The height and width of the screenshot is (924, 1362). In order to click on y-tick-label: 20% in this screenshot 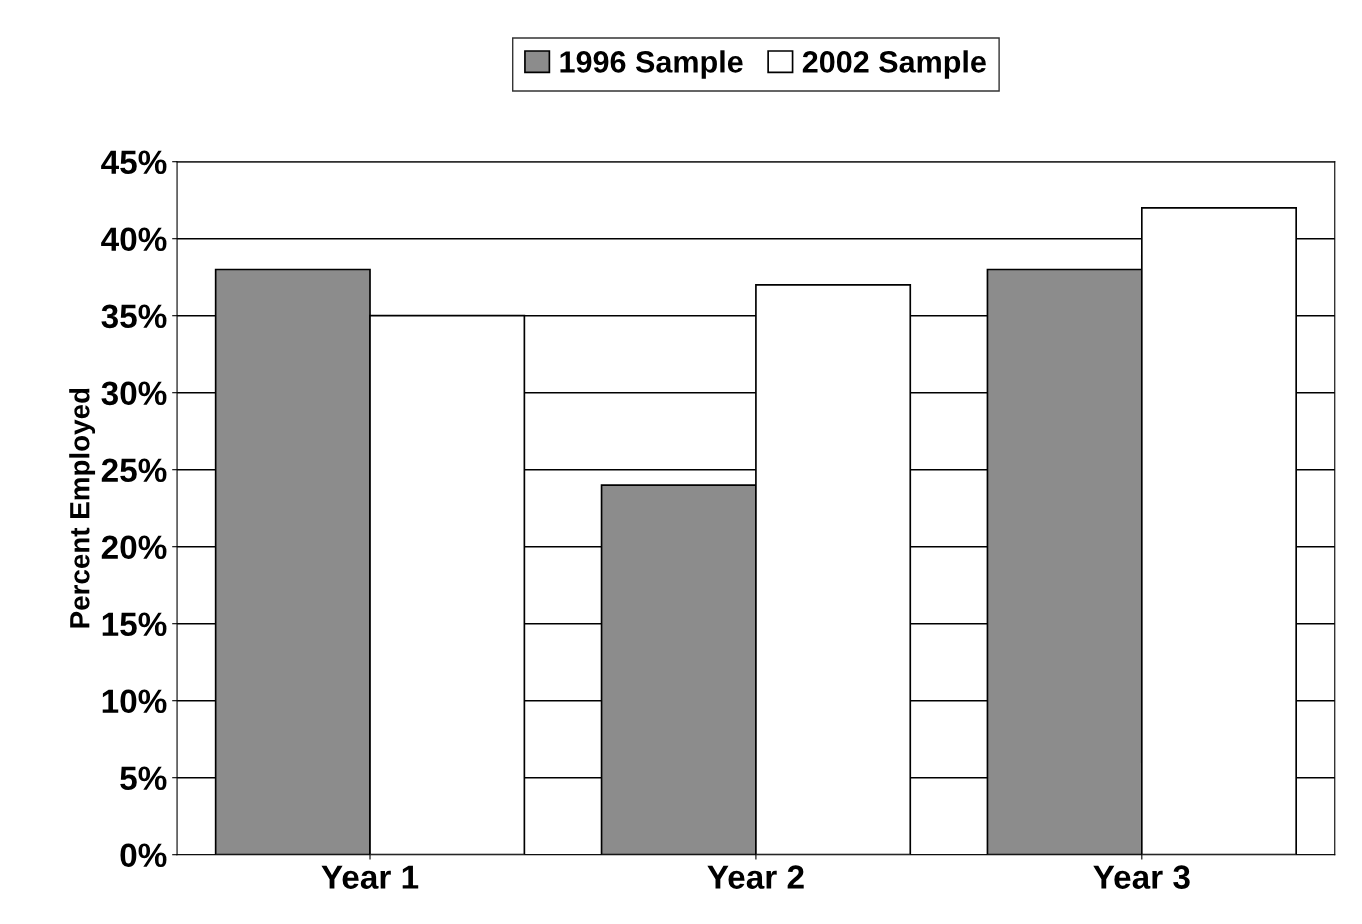, I will do `click(134, 547)`.